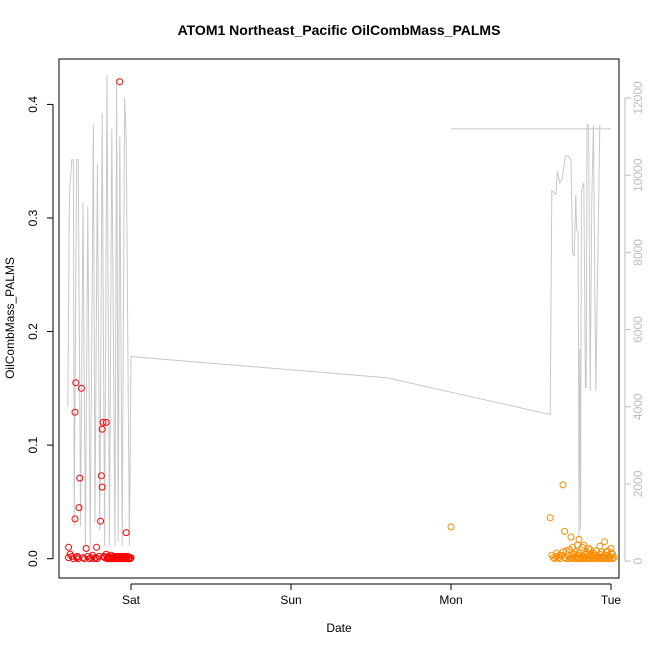 The width and height of the screenshot is (650, 650). What do you see at coordinates (638, 483) in the screenshot?
I see `y2-tick-label: 2000` at bounding box center [638, 483].